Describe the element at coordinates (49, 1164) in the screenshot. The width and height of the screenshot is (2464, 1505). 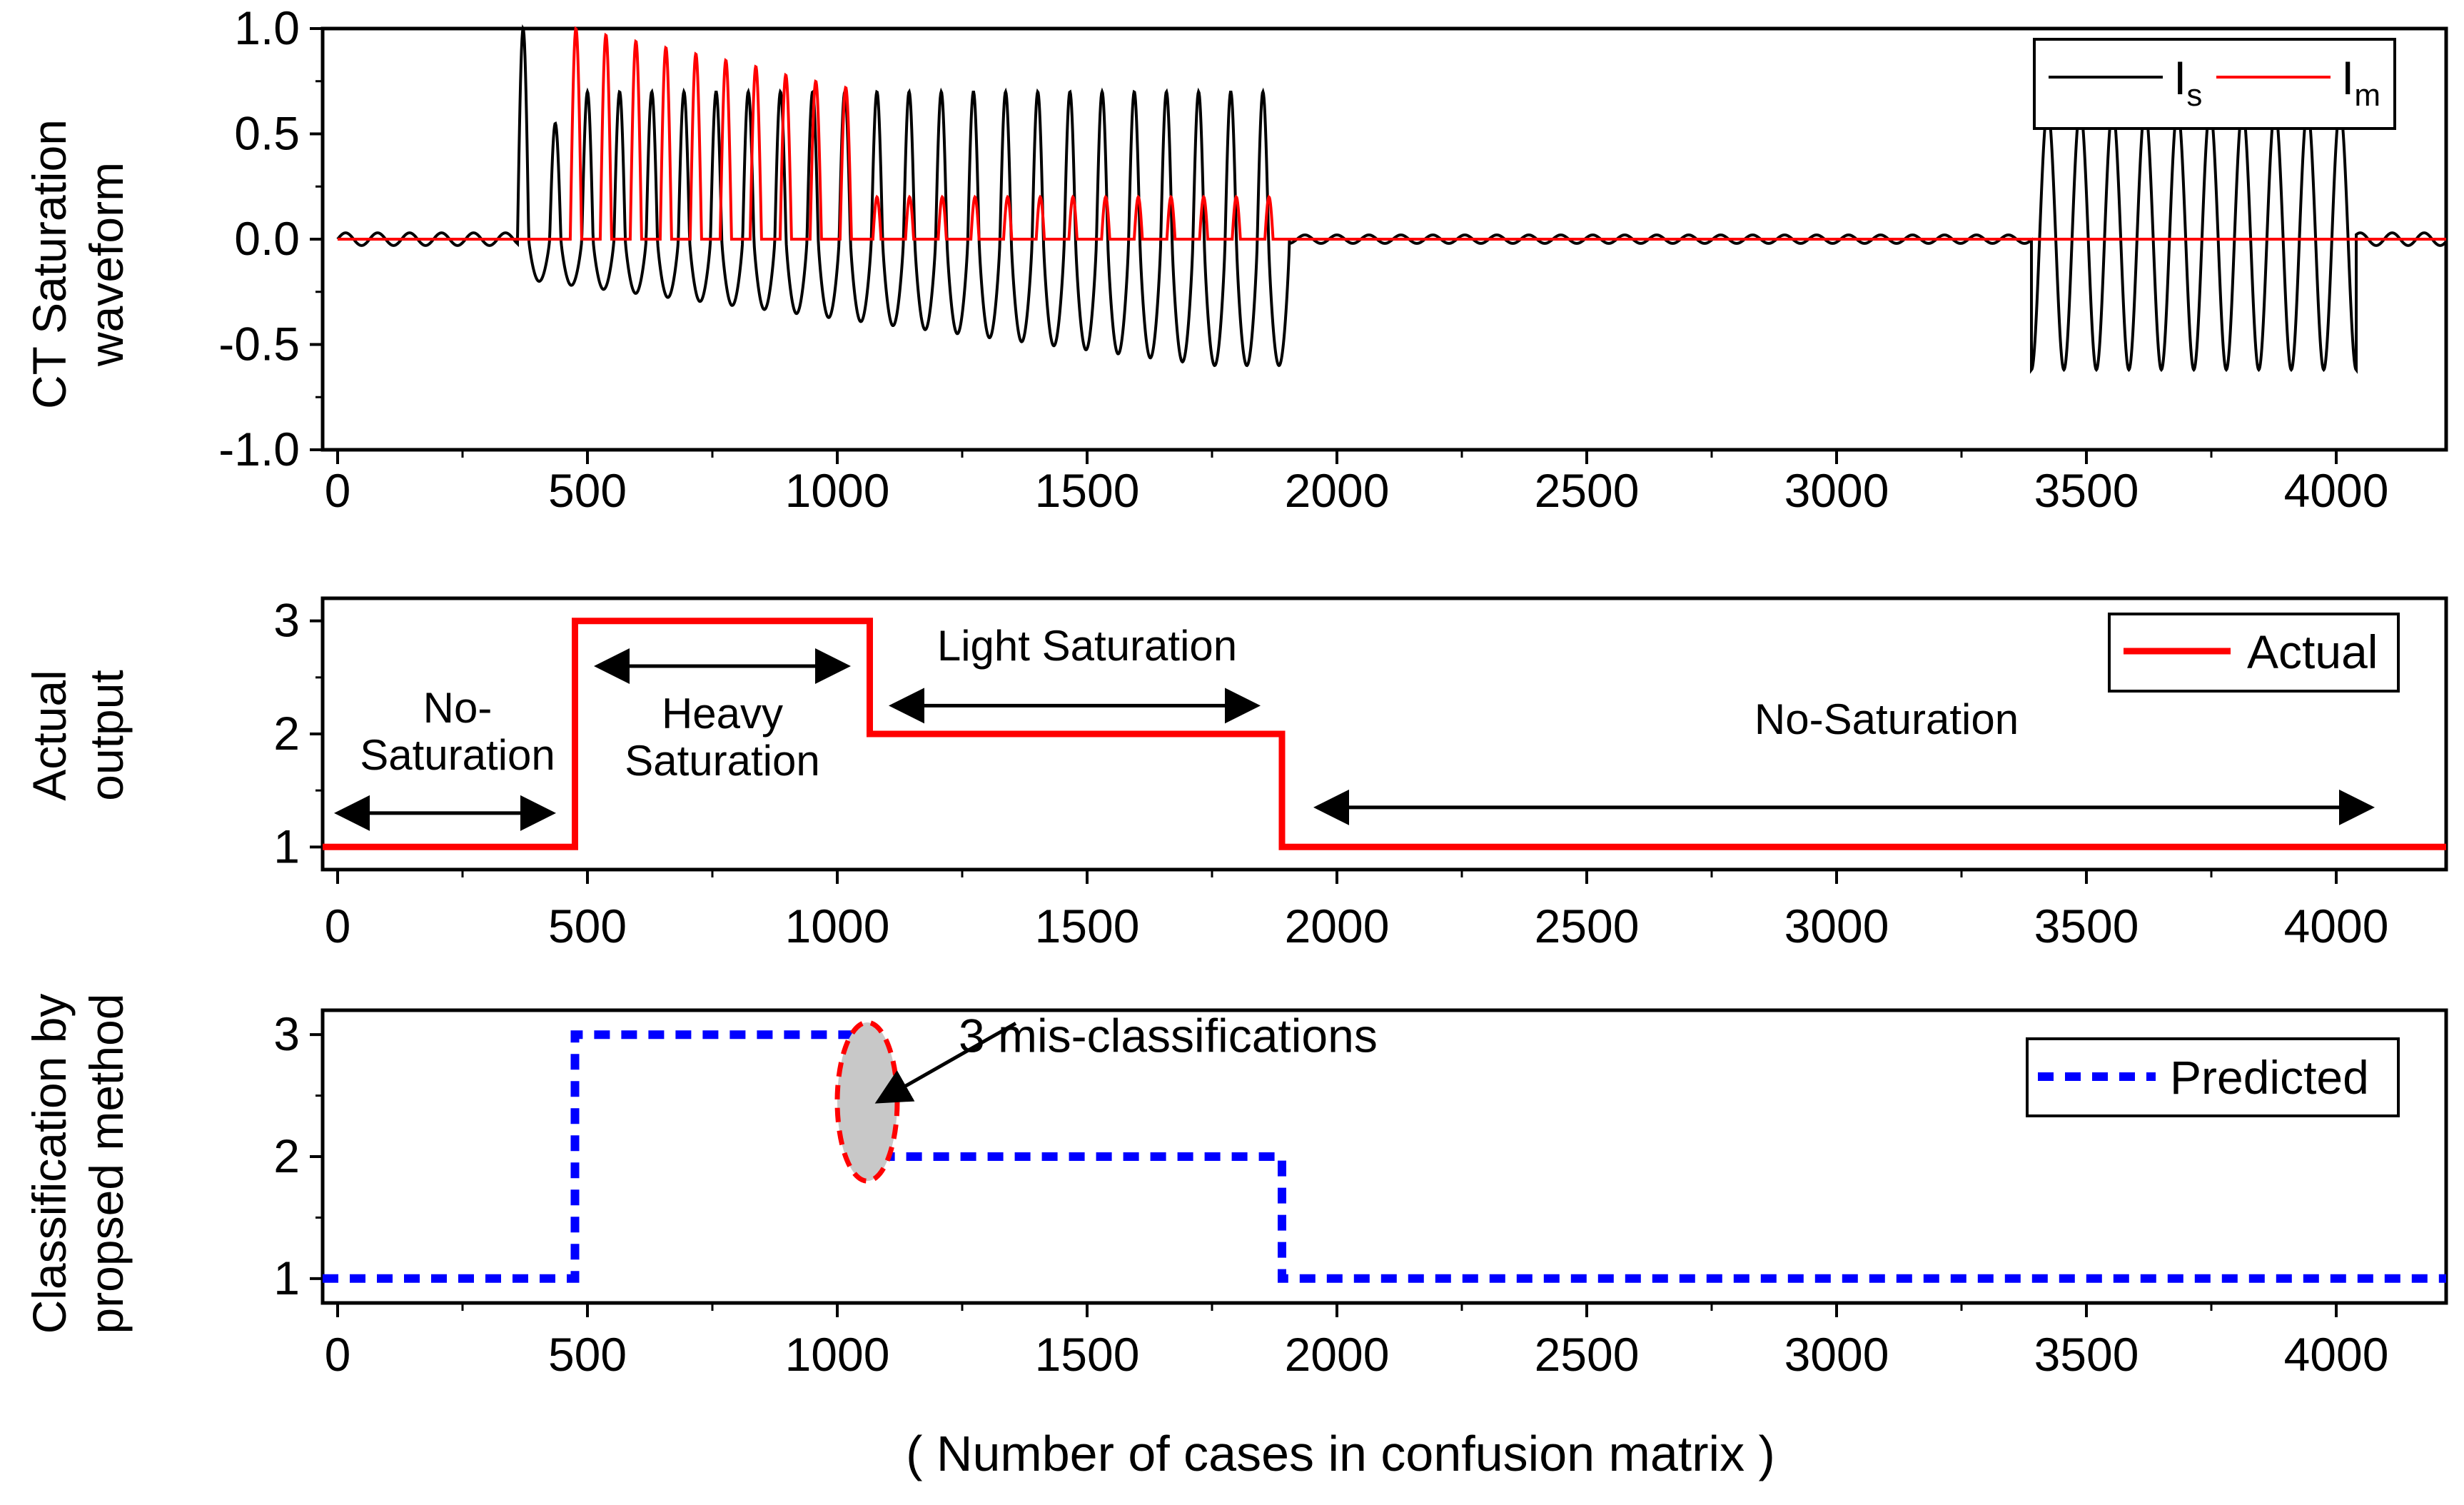
I see `y-axis-title-line-1: Classification by` at that location.